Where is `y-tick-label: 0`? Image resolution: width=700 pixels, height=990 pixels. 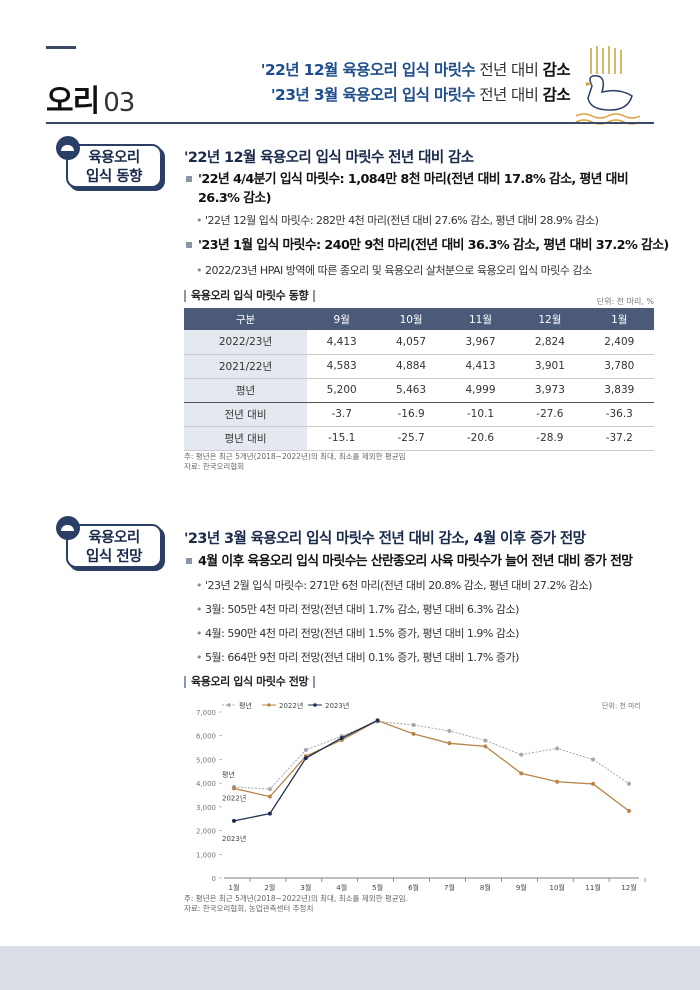
y-tick-label: 0 is located at coordinates (214, 879).